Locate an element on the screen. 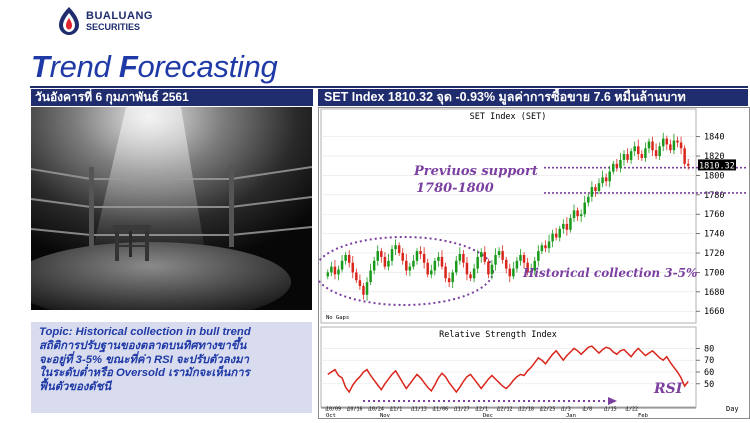 This screenshot has width=750, height=423. x-tick-label: 12/25 is located at coordinates (547, 410).